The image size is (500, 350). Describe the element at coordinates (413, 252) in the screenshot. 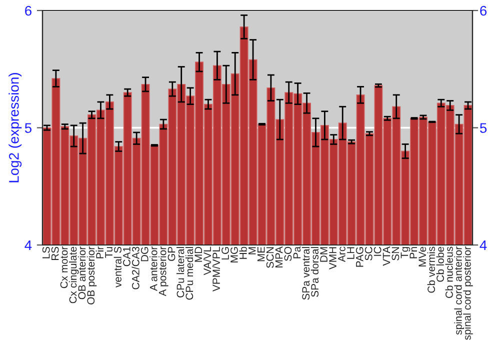

I see `x-tick-label: Pn` at that location.